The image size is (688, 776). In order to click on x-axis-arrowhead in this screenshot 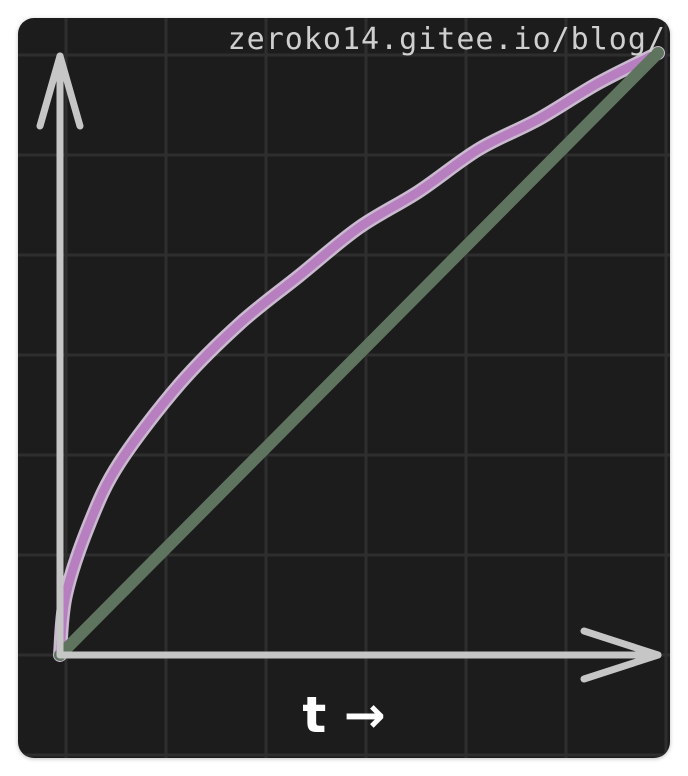, I will do `click(621, 655)`.